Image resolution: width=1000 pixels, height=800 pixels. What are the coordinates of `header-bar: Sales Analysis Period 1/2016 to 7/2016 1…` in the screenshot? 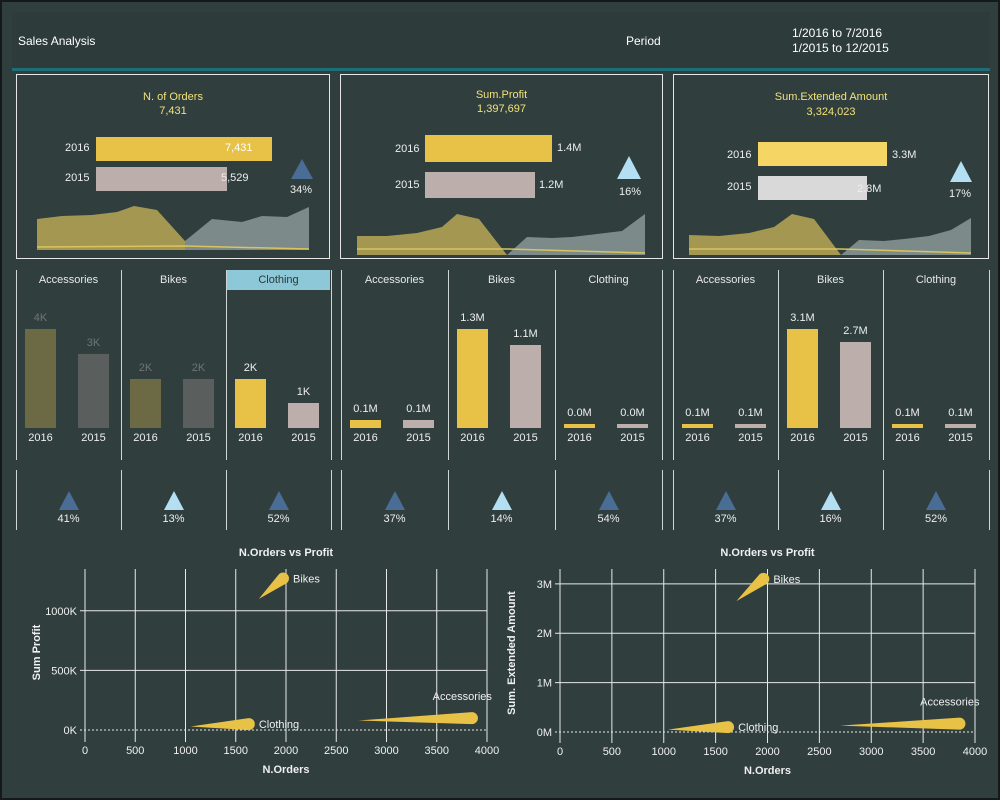 It's located at (501, 40).